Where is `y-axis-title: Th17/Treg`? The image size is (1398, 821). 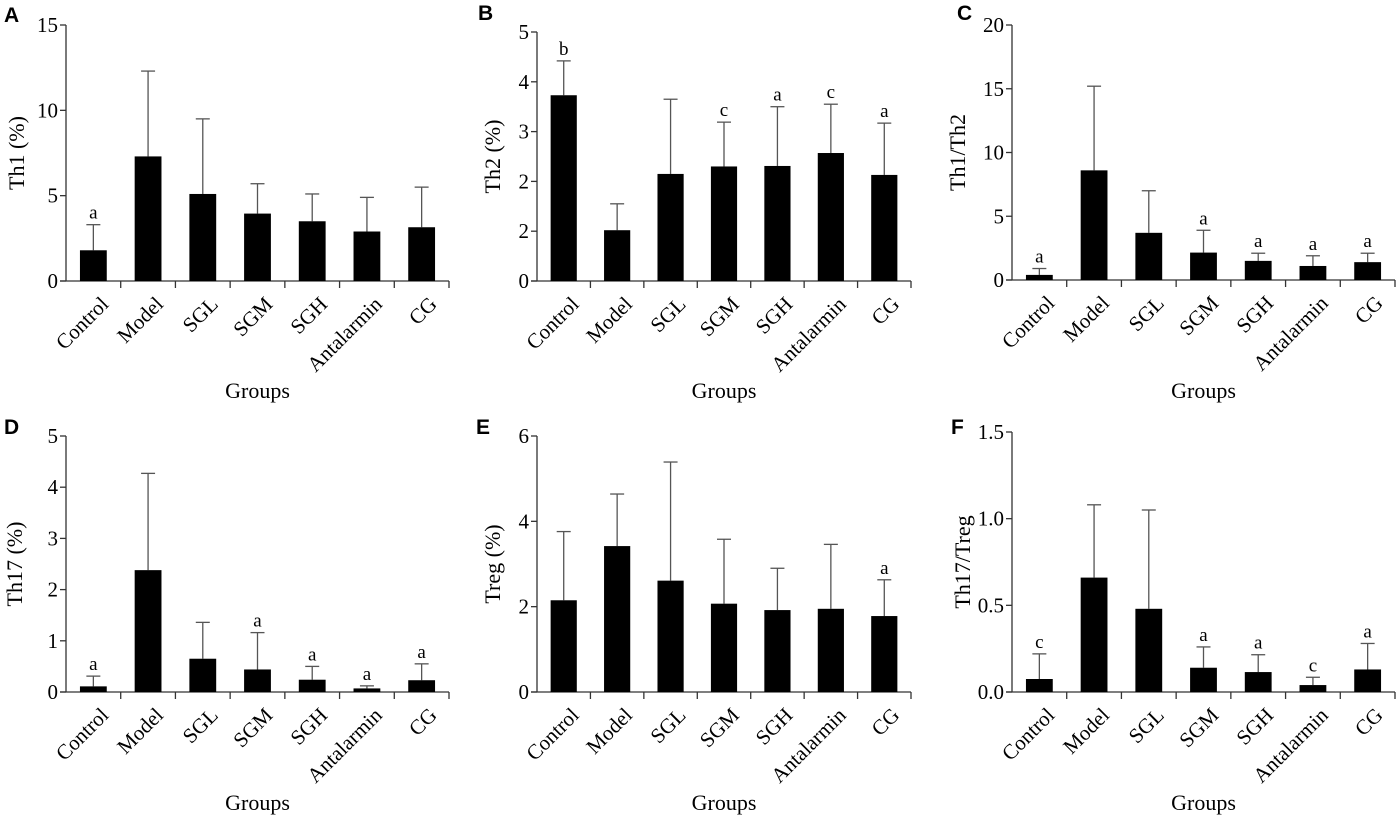
y-axis-title: Th17/Treg is located at coordinates (962, 561).